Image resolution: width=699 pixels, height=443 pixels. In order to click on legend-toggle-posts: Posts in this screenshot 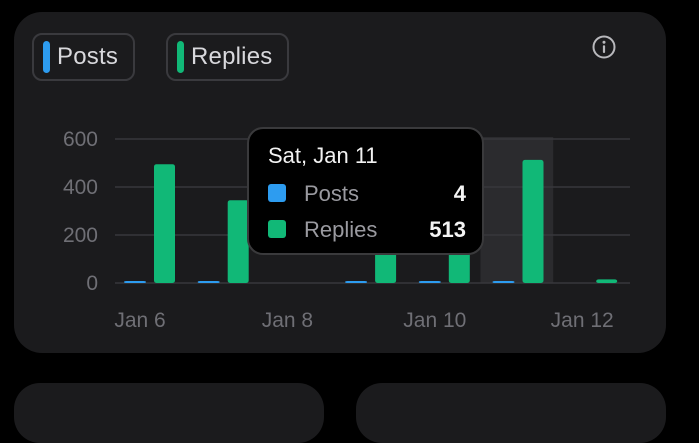, I will do `click(83, 57)`.